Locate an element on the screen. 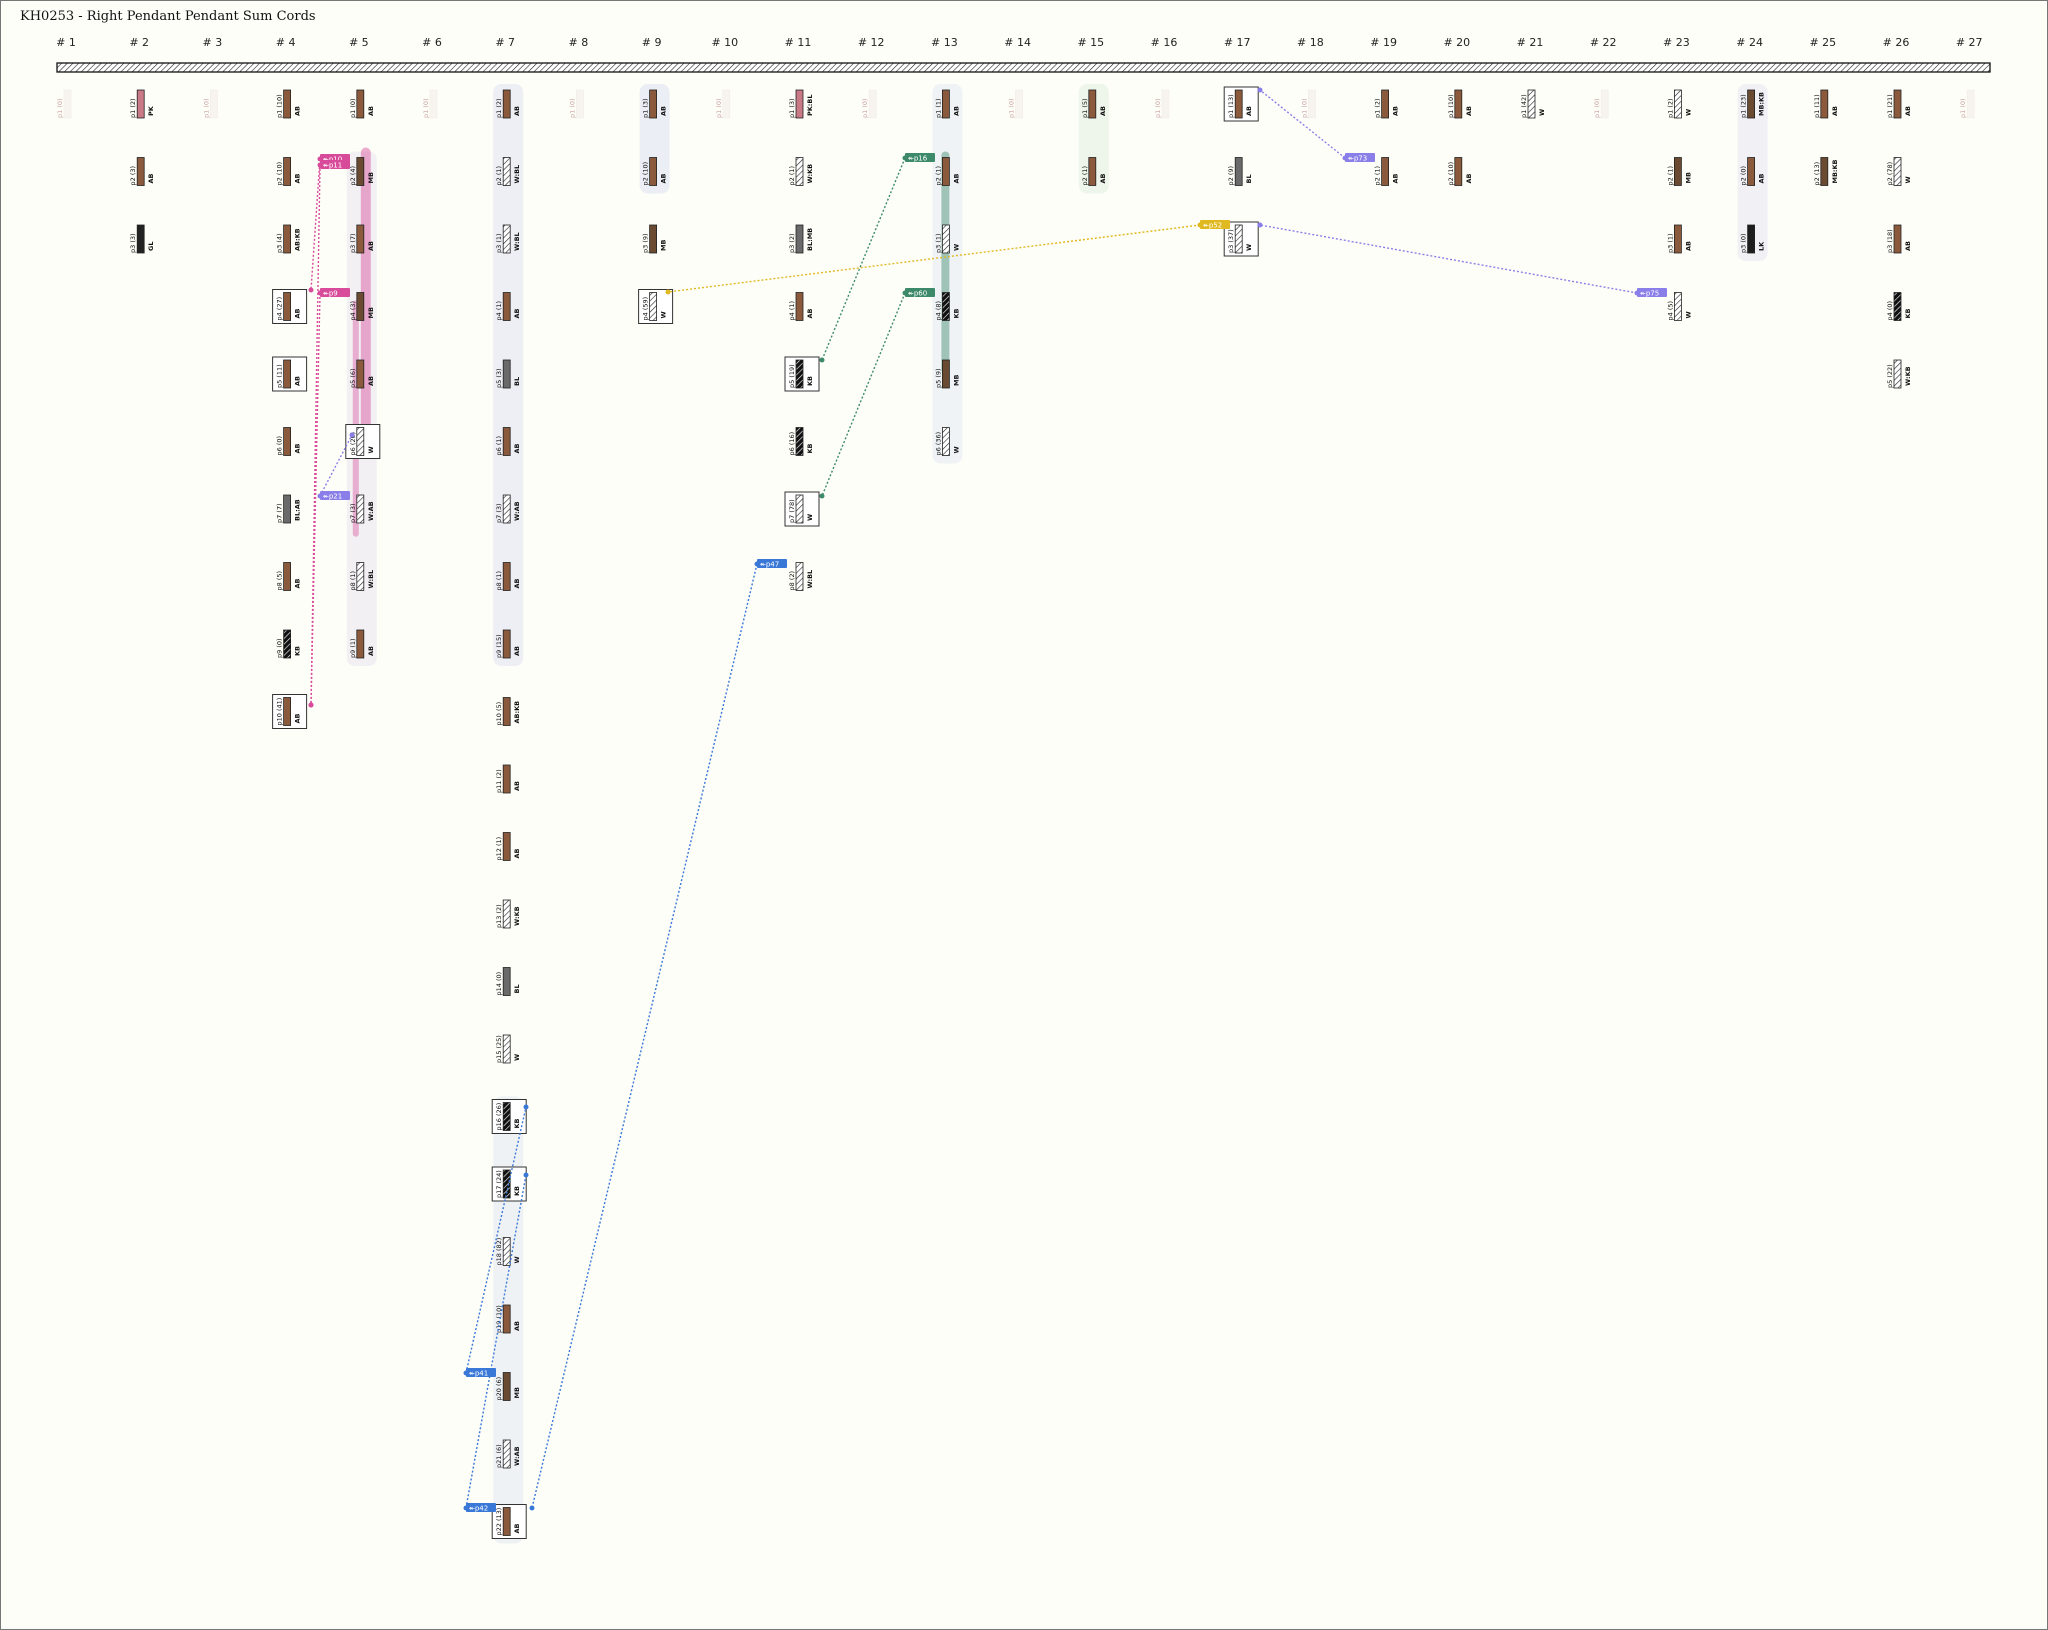  cord-label: p2 (0) is located at coordinates (1744, 176).